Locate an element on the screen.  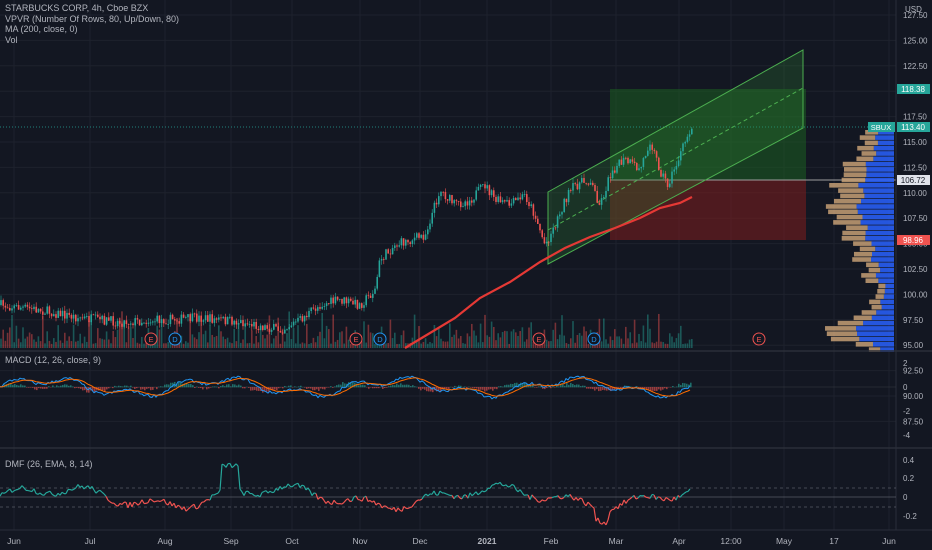
dmf-tick-label: 0.2 is located at coordinates (909, 478).